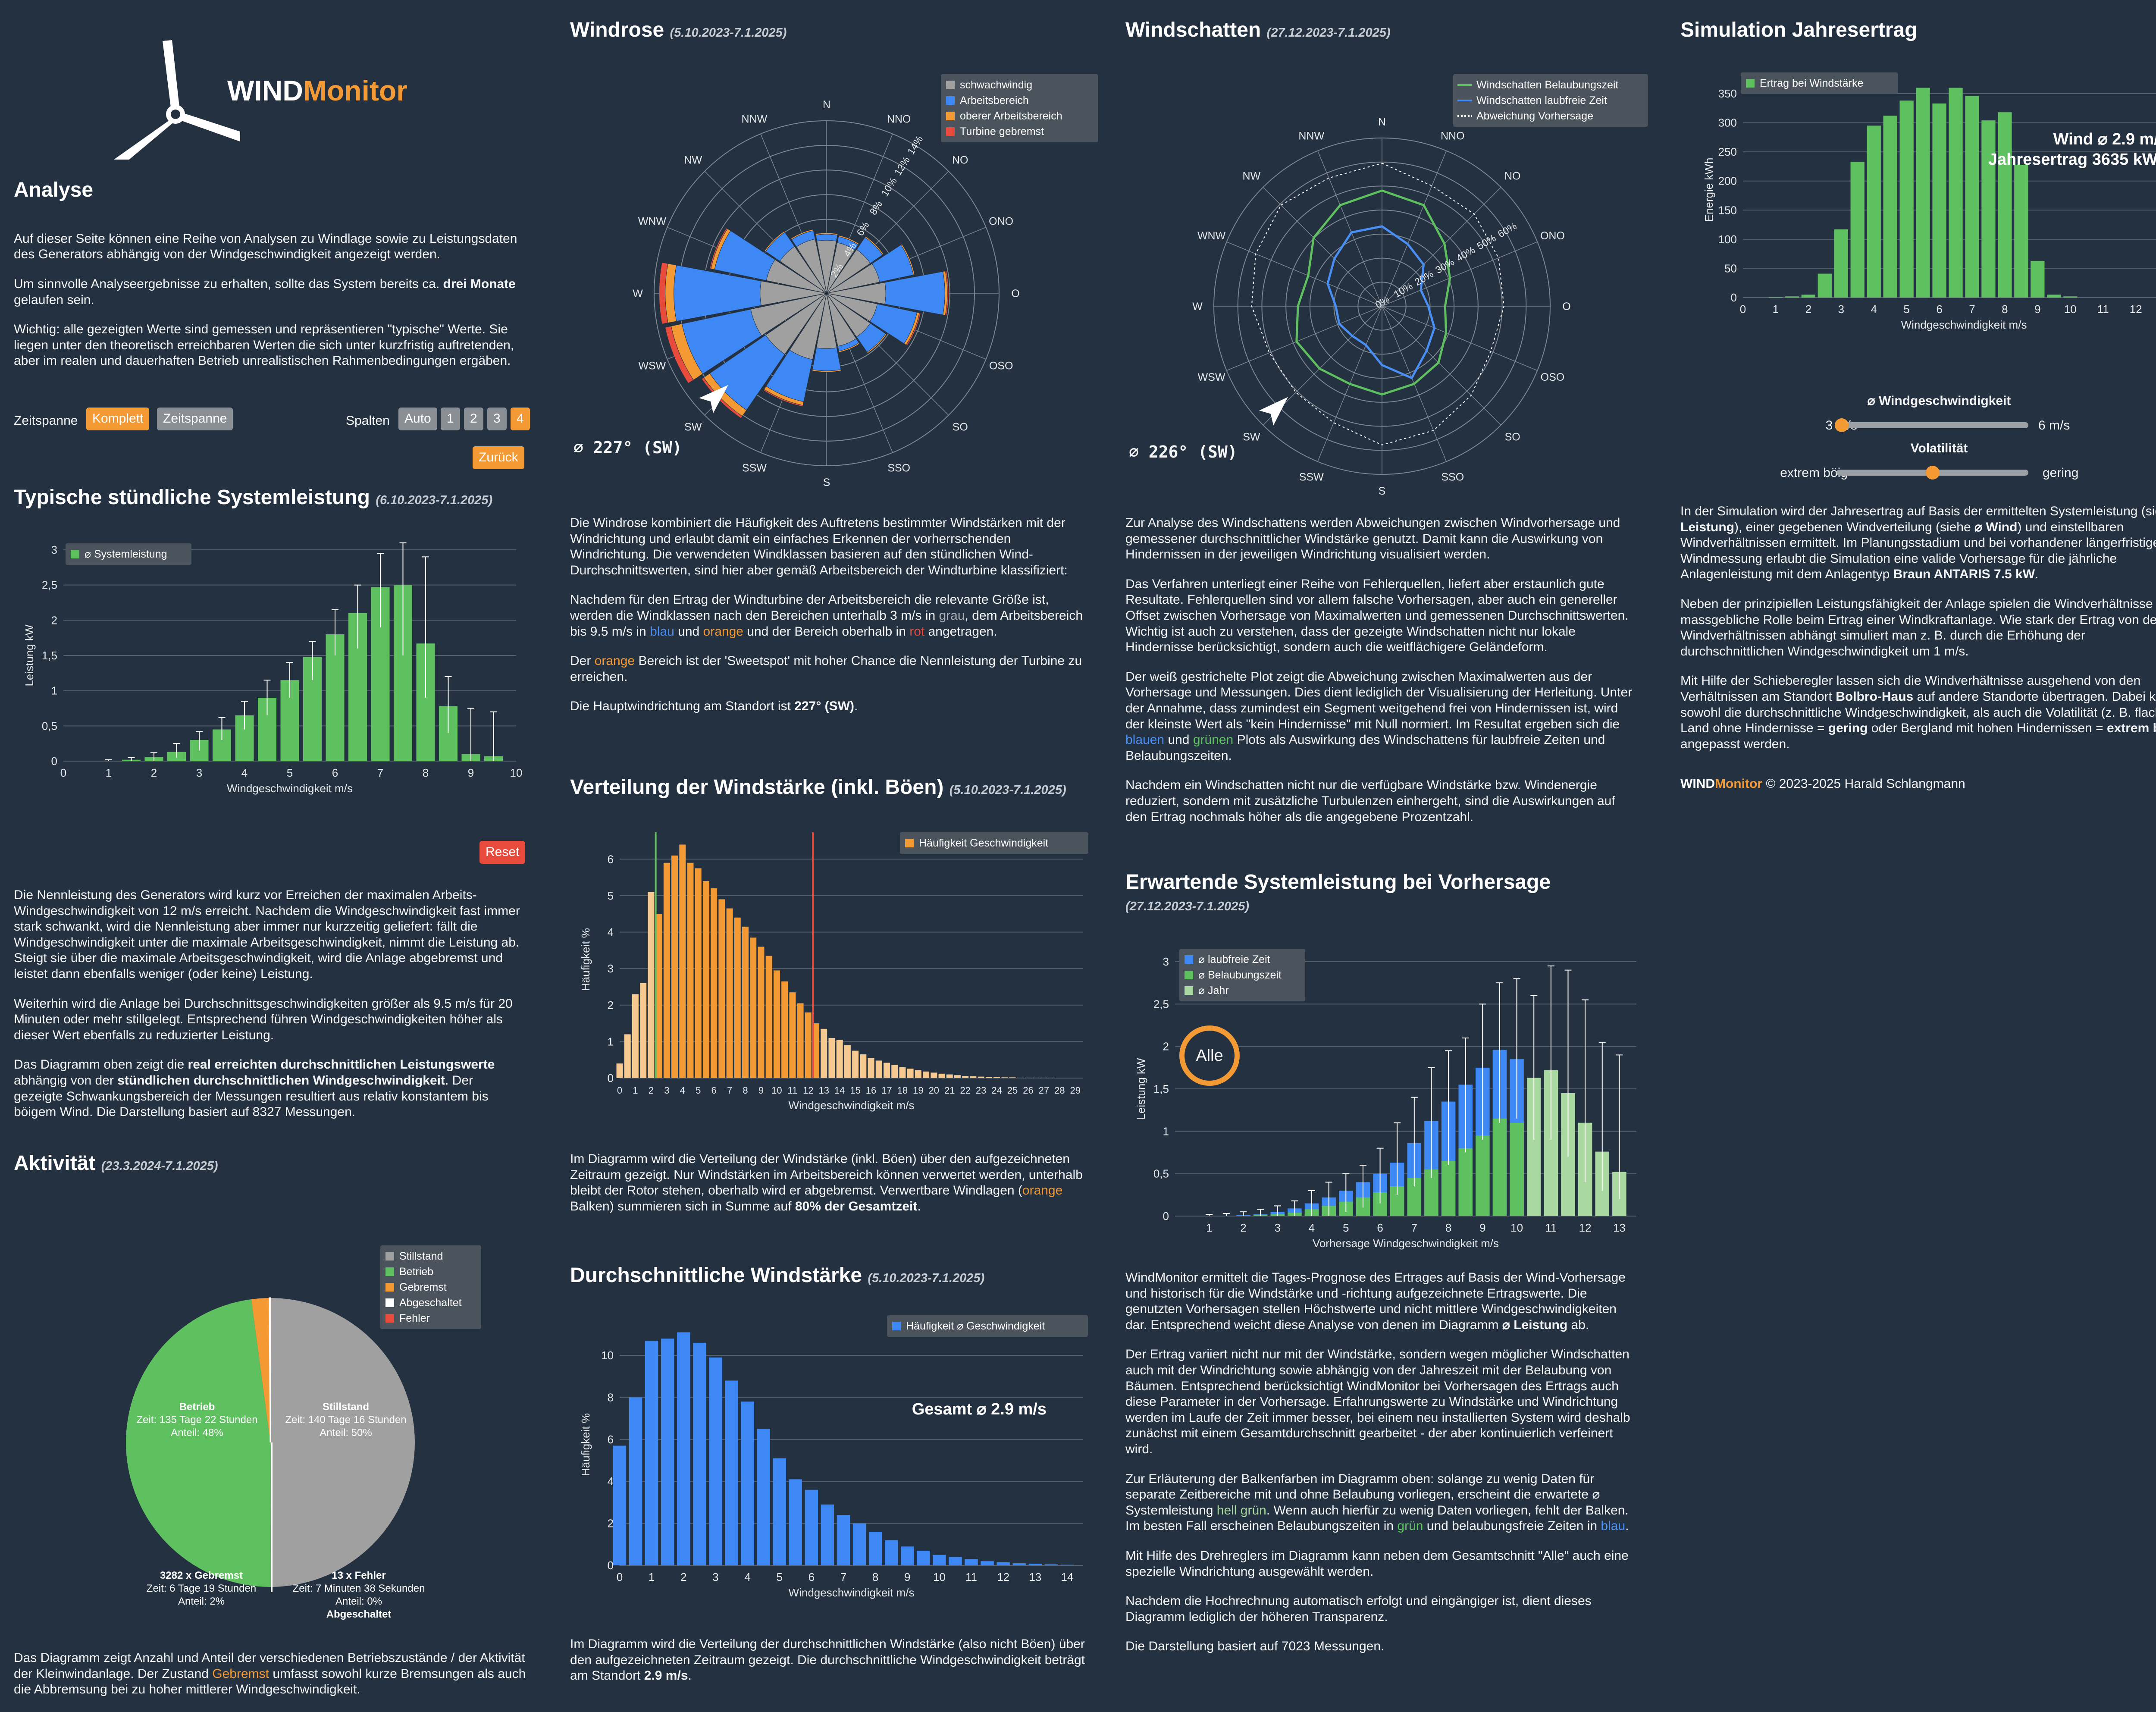  I want to click on slider1-thumb, so click(1842, 425).